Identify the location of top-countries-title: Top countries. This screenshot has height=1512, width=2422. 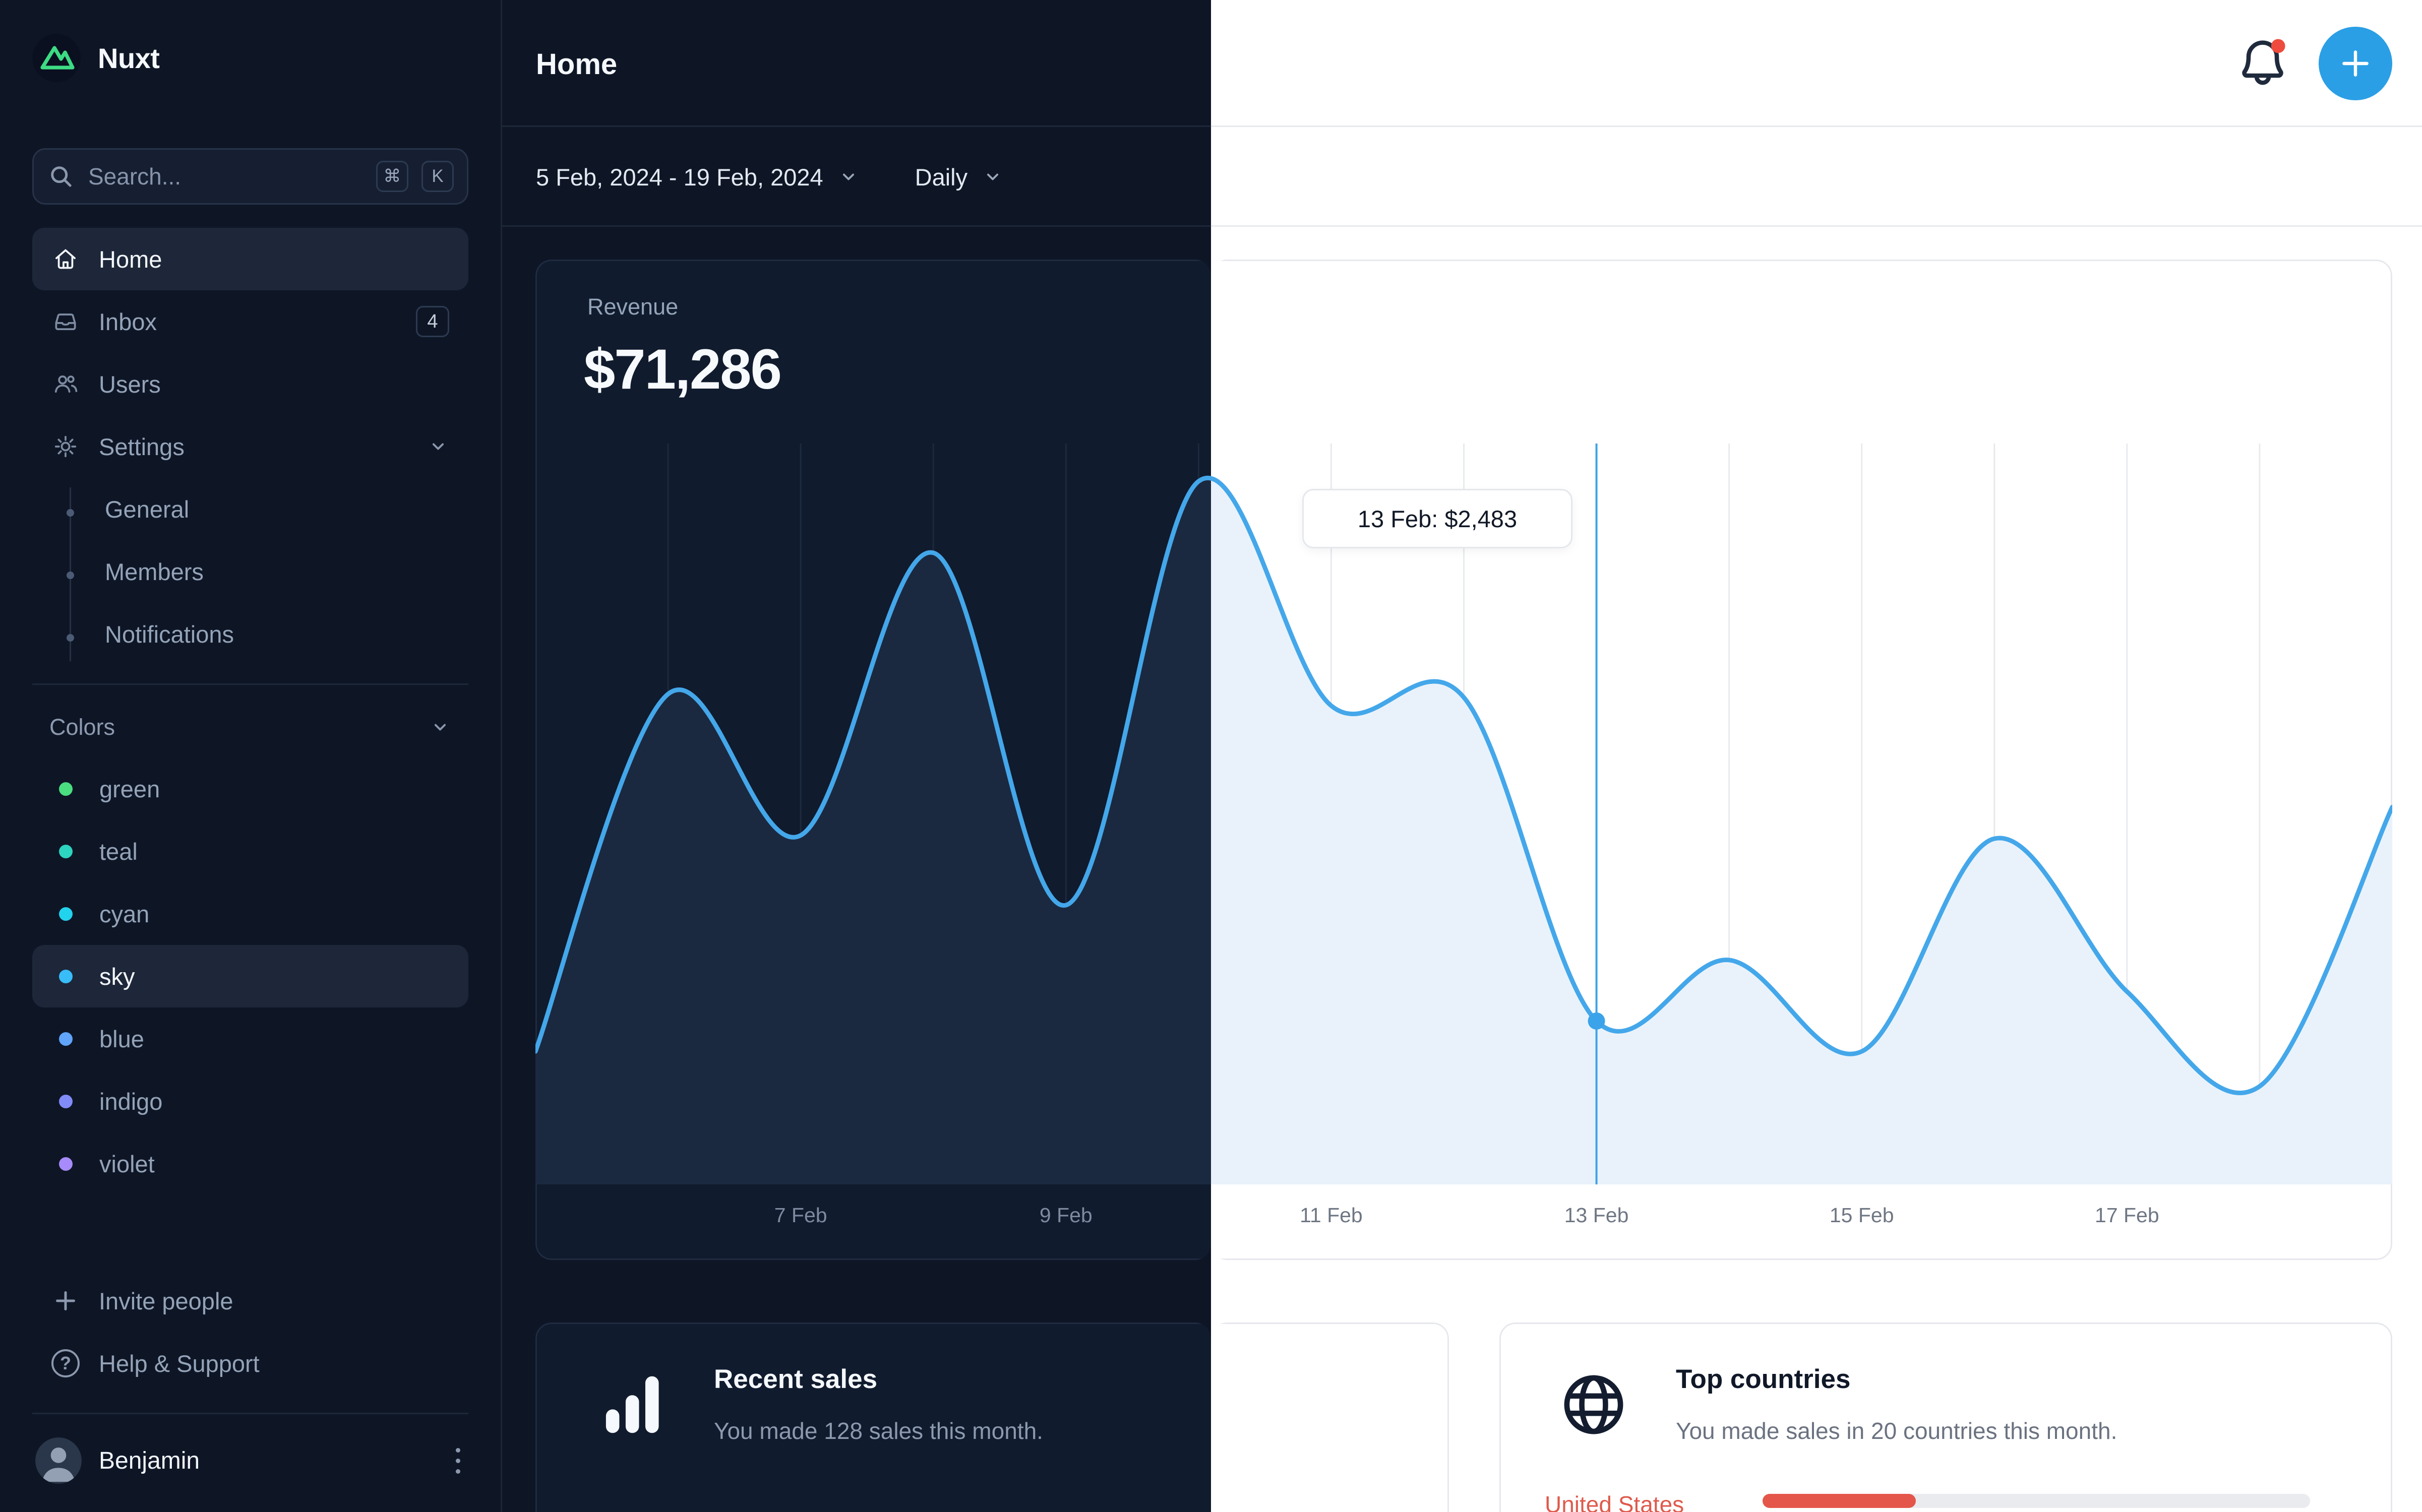
(1763, 1379).